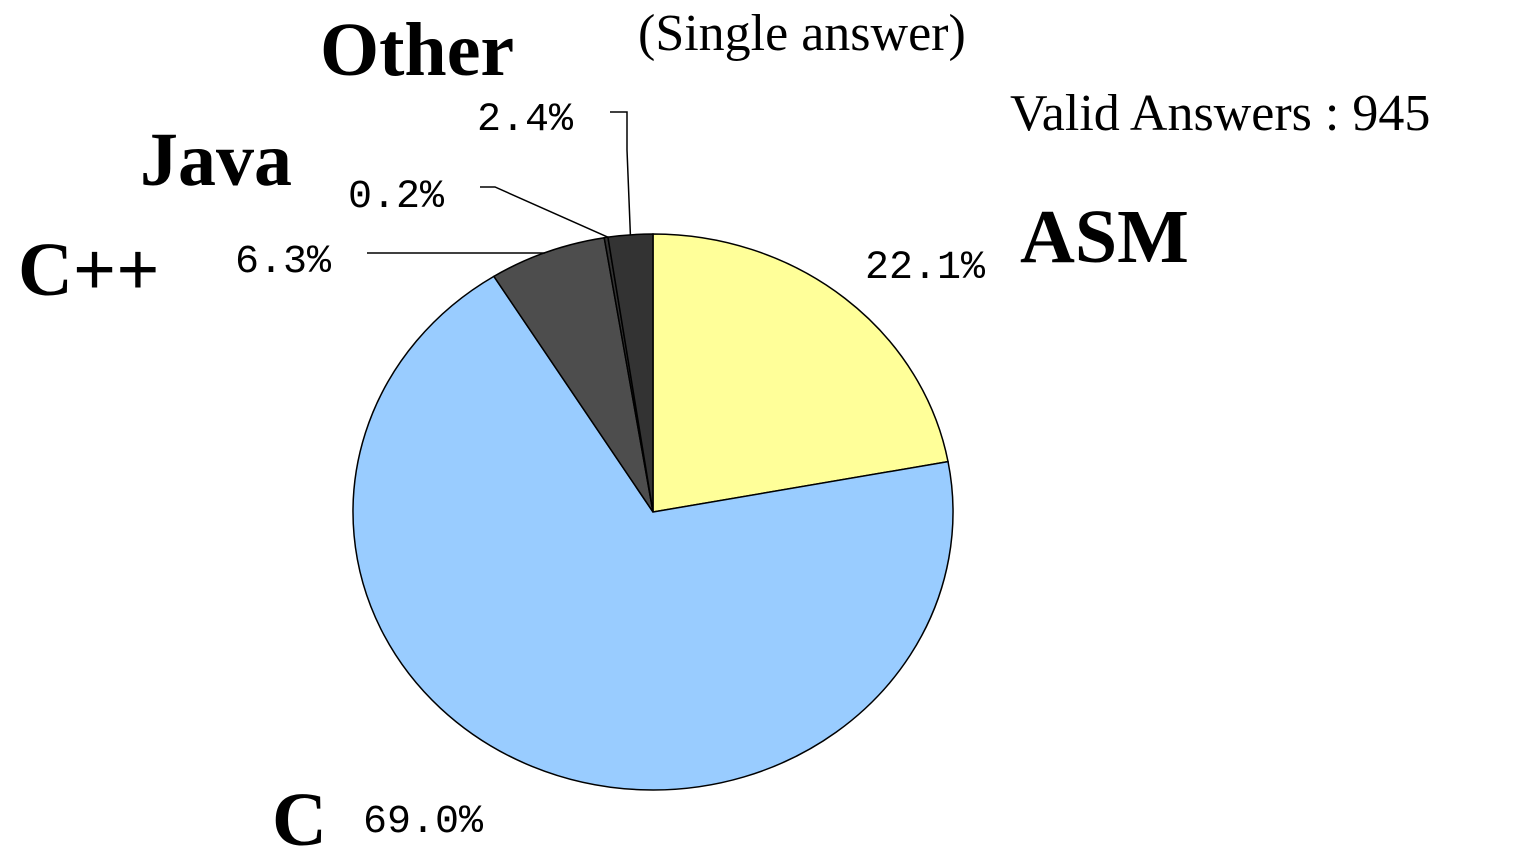  Describe the element at coordinates (423, 822) in the screenshot. I see `value-label: 69.0%` at that location.